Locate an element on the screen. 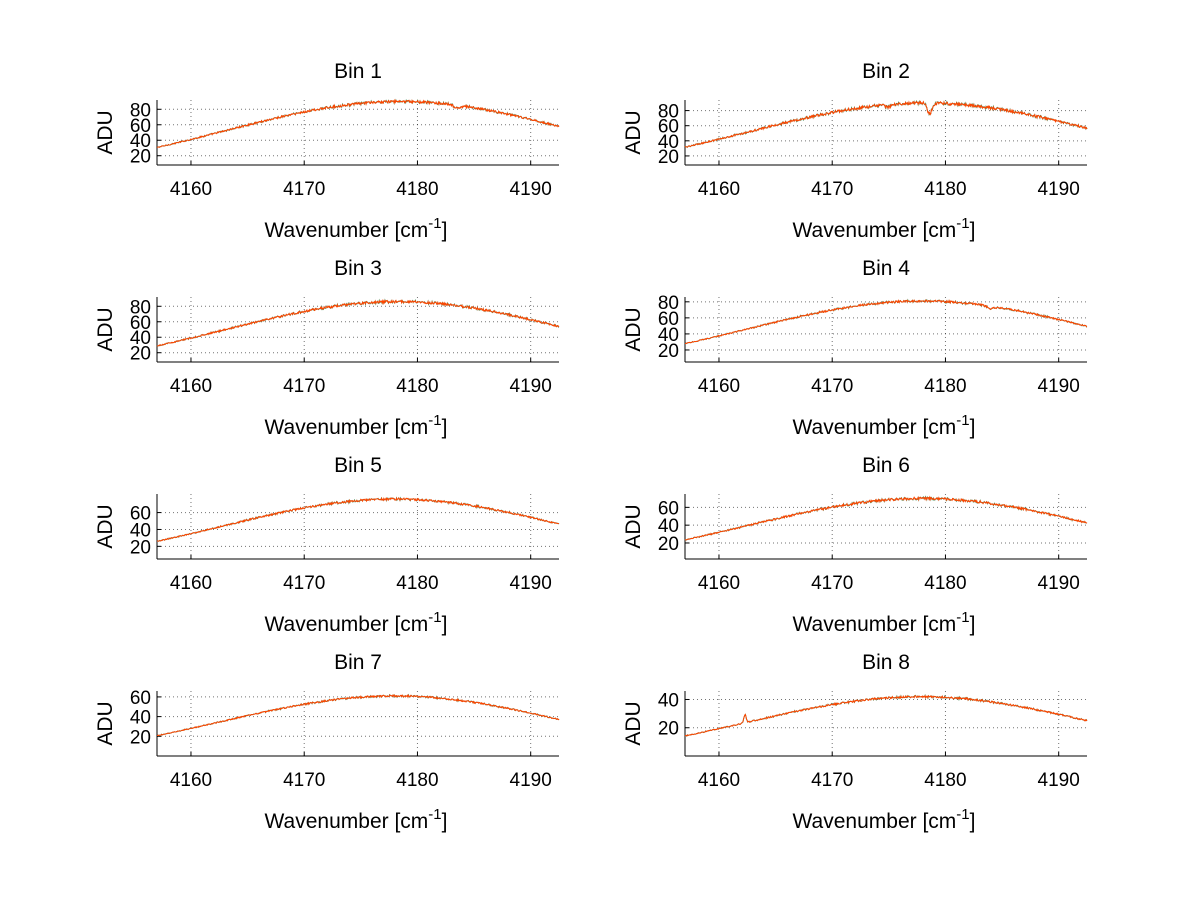 The height and width of the screenshot is (901, 1200). subplot-title: Bin 2 is located at coordinates (886, 71).